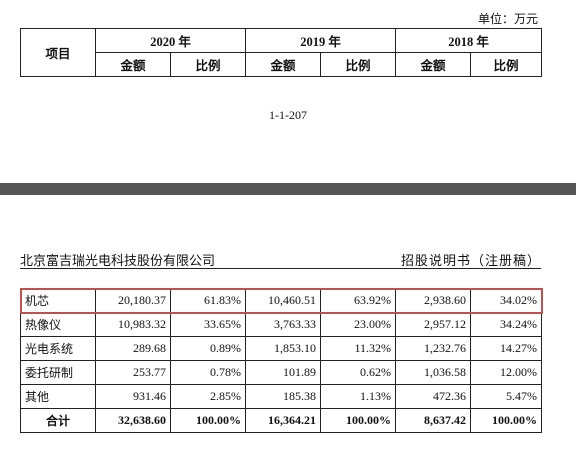  What do you see at coordinates (208, 300) in the screenshot?
I see `value-cell: 61.83%` at bounding box center [208, 300].